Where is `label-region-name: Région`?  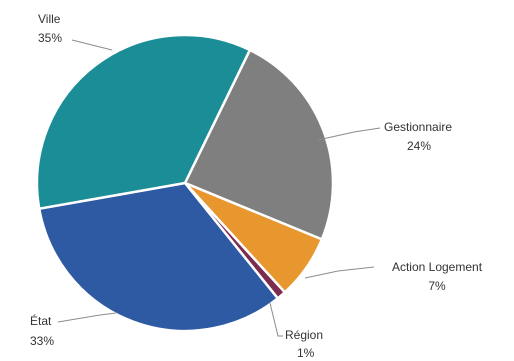
label-region-name: Région is located at coordinates (304, 335).